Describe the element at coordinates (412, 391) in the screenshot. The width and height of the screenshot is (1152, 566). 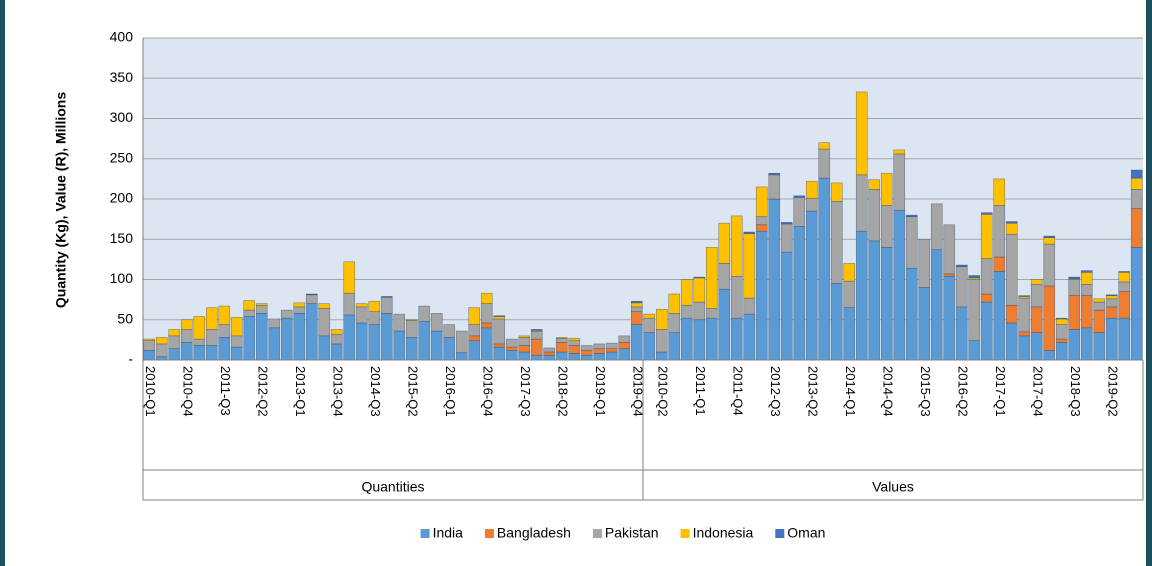
I see `x-tick-label: 2015-Q2` at that location.